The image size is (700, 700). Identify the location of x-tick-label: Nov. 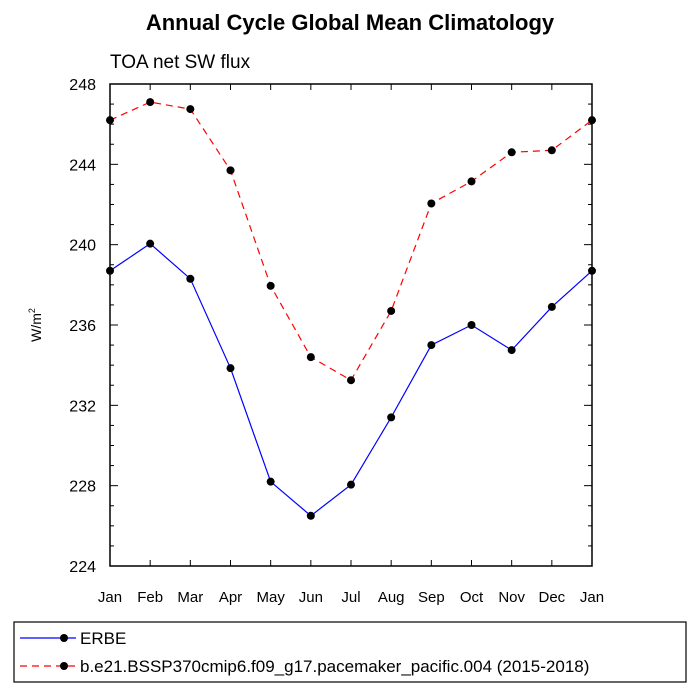
(511, 597).